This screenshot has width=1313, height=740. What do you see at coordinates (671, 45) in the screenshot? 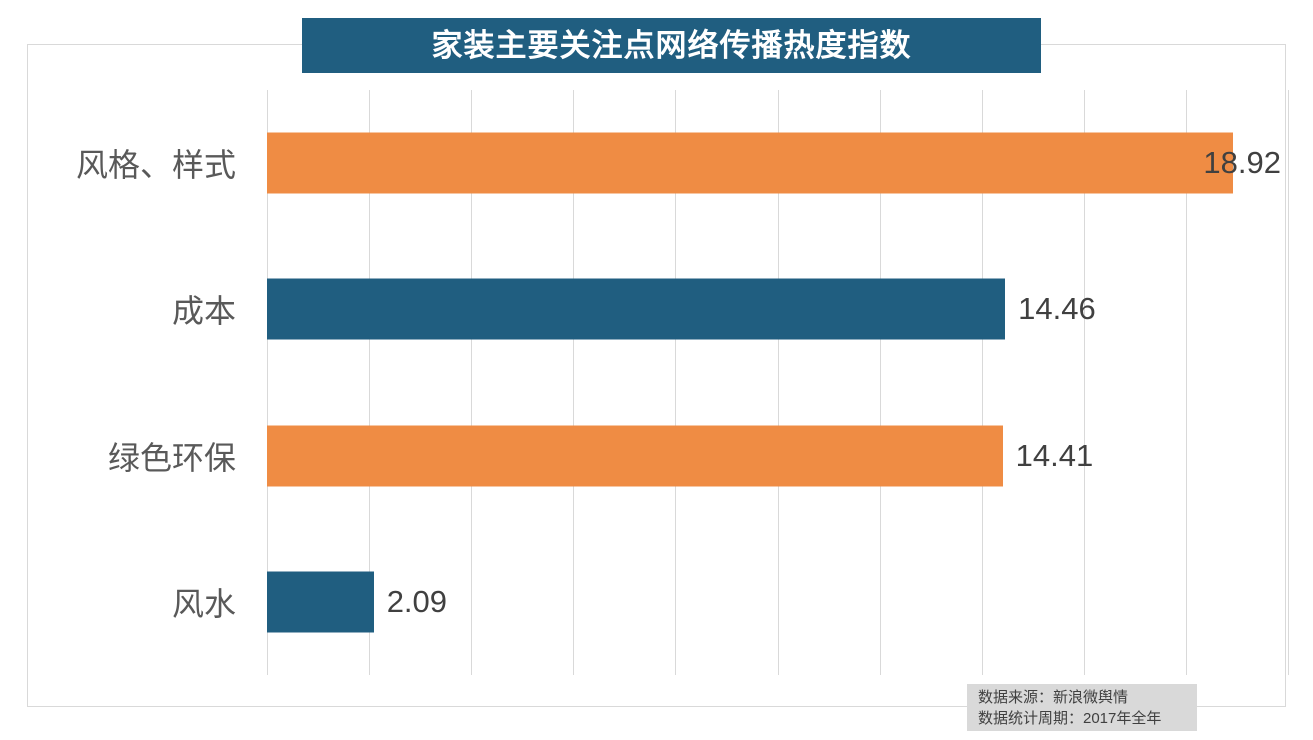
I see `chart-title: 家装主要关注点网络传播热度指数` at bounding box center [671, 45].